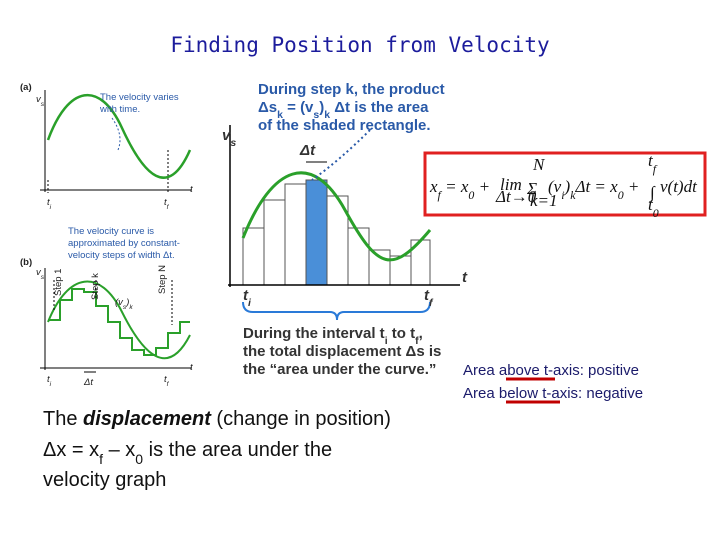 This screenshot has height=540, width=720. I want to click on text: to t, so click(402, 333).